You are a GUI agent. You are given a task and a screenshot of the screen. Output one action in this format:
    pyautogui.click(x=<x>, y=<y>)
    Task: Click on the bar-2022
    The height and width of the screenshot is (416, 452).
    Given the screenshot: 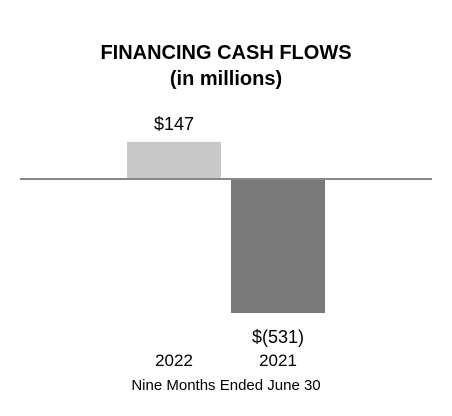 What is the action you would take?
    pyautogui.click(x=174, y=160)
    